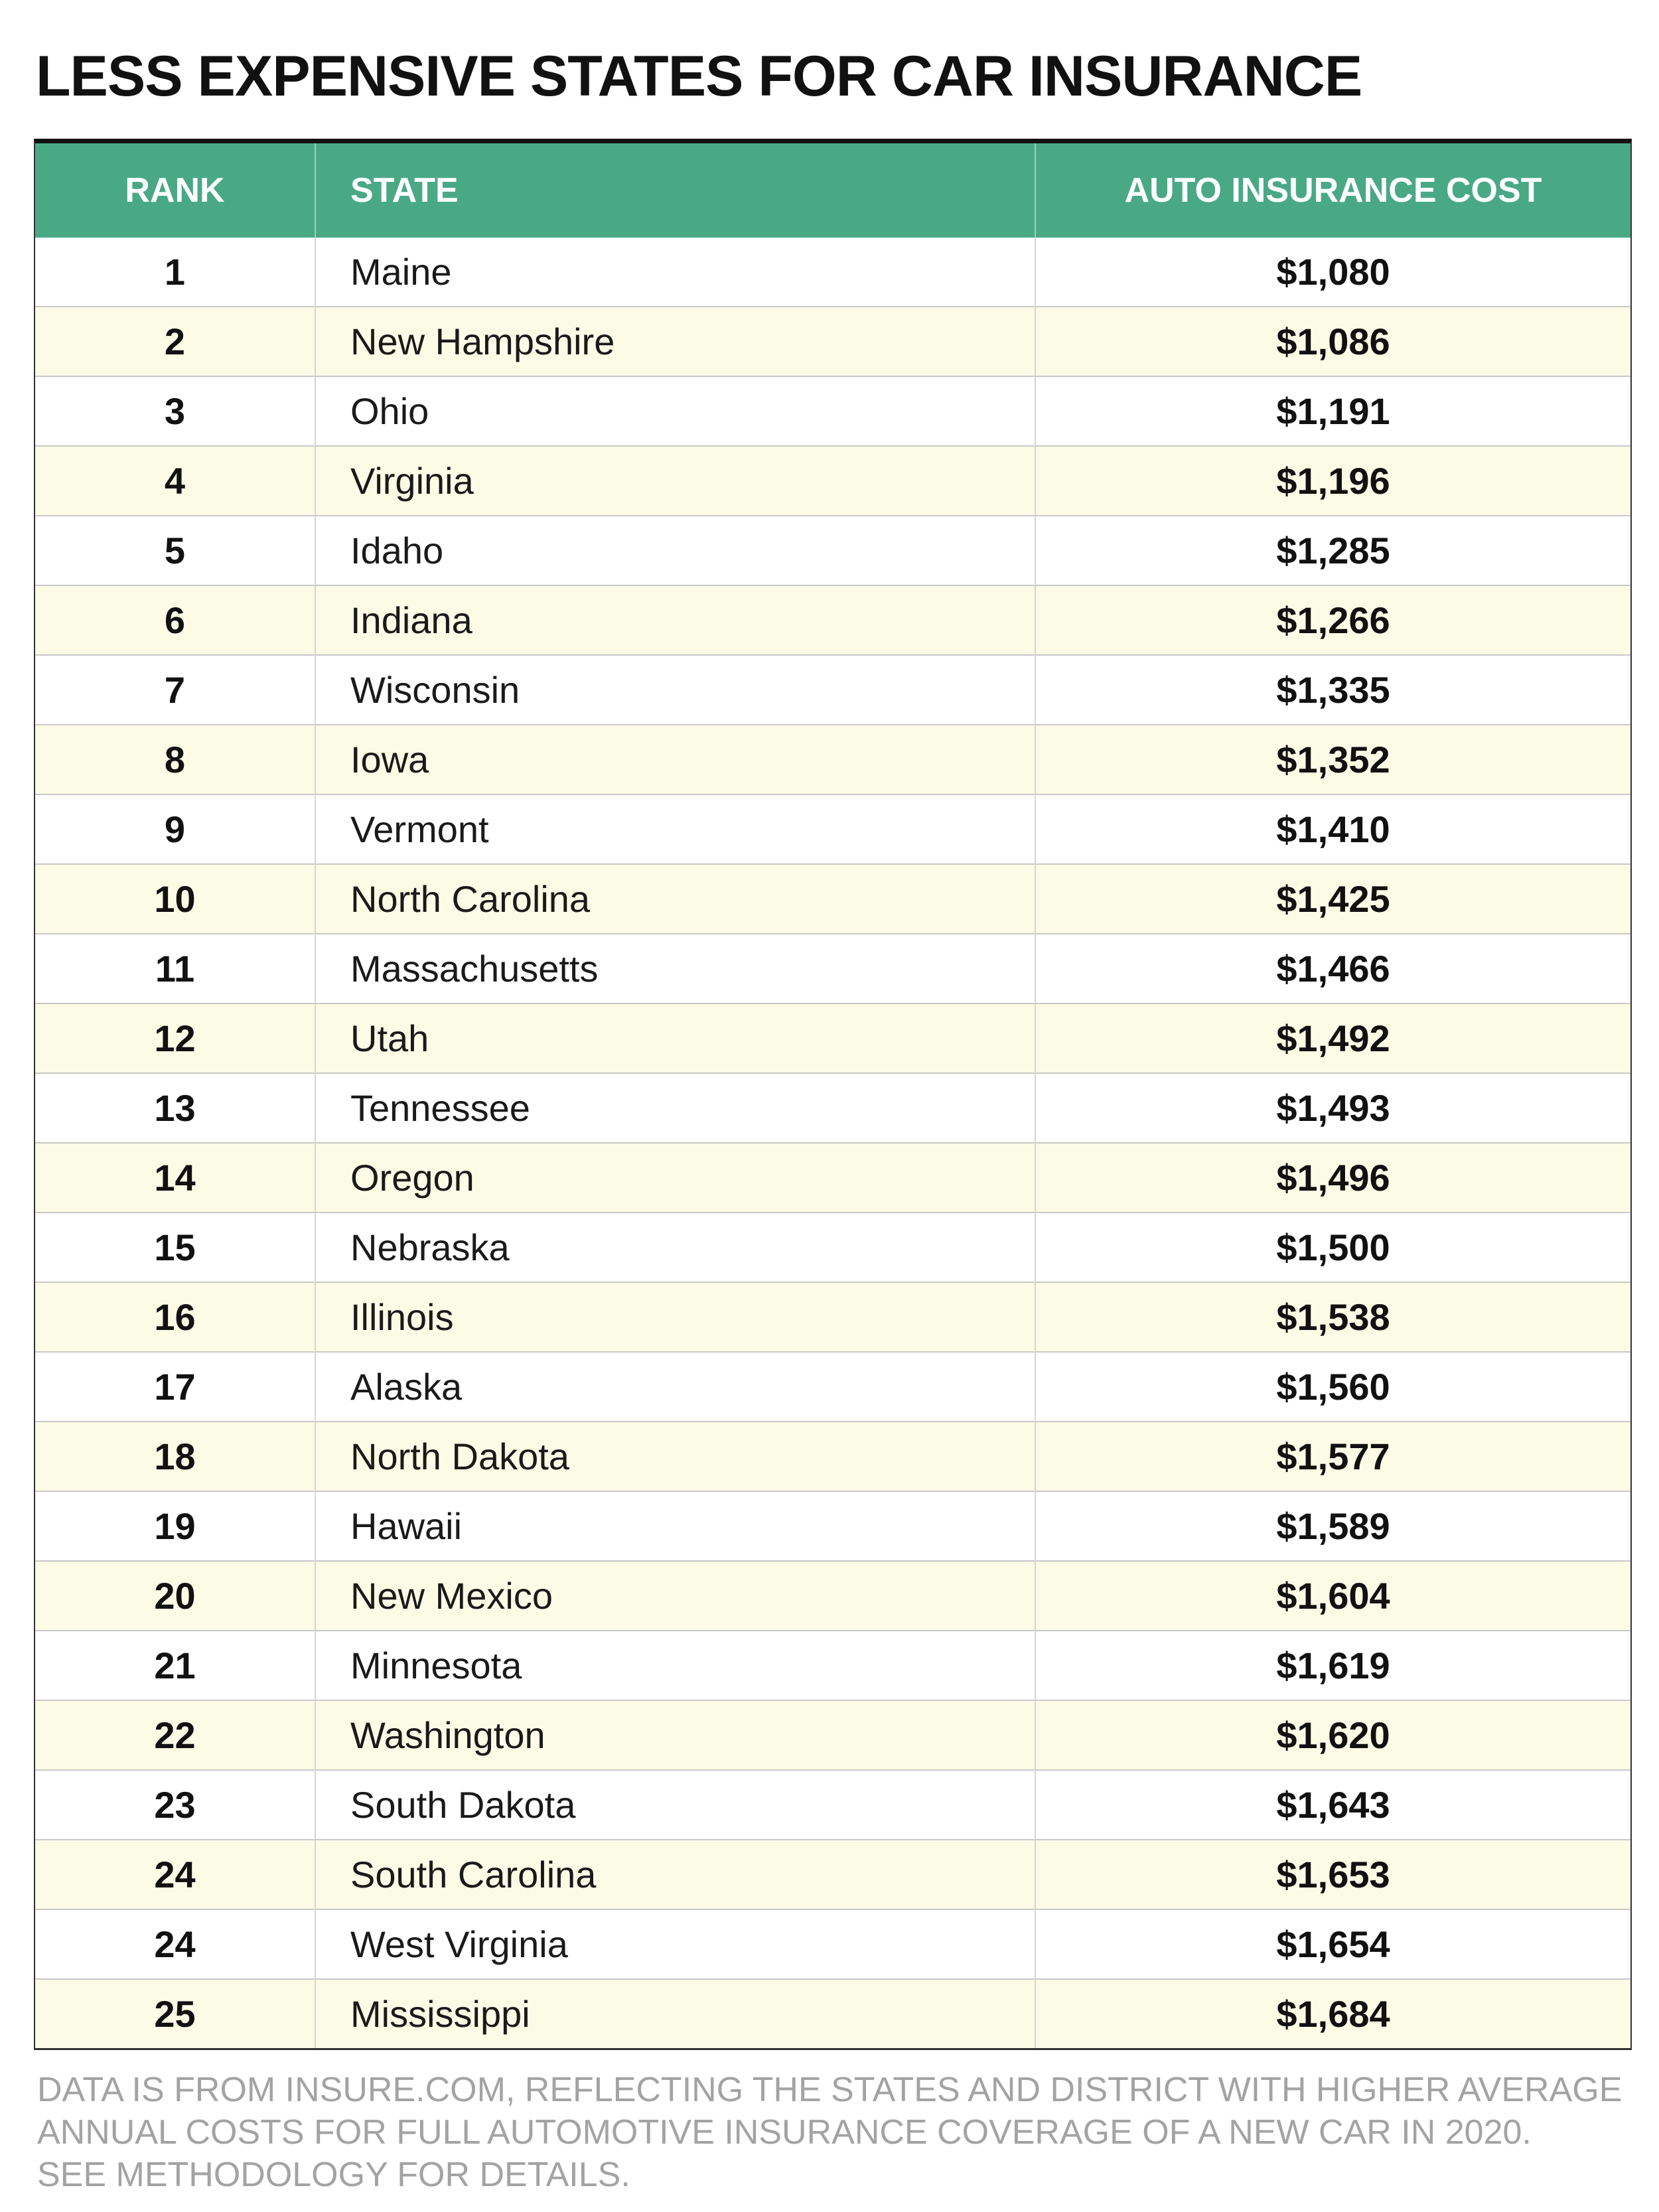 The height and width of the screenshot is (2212, 1659). What do you see at coordinates (1332, 550) in the screenshot?
I see `cost-cell: $1,285` at bounding box center [1332, 550].